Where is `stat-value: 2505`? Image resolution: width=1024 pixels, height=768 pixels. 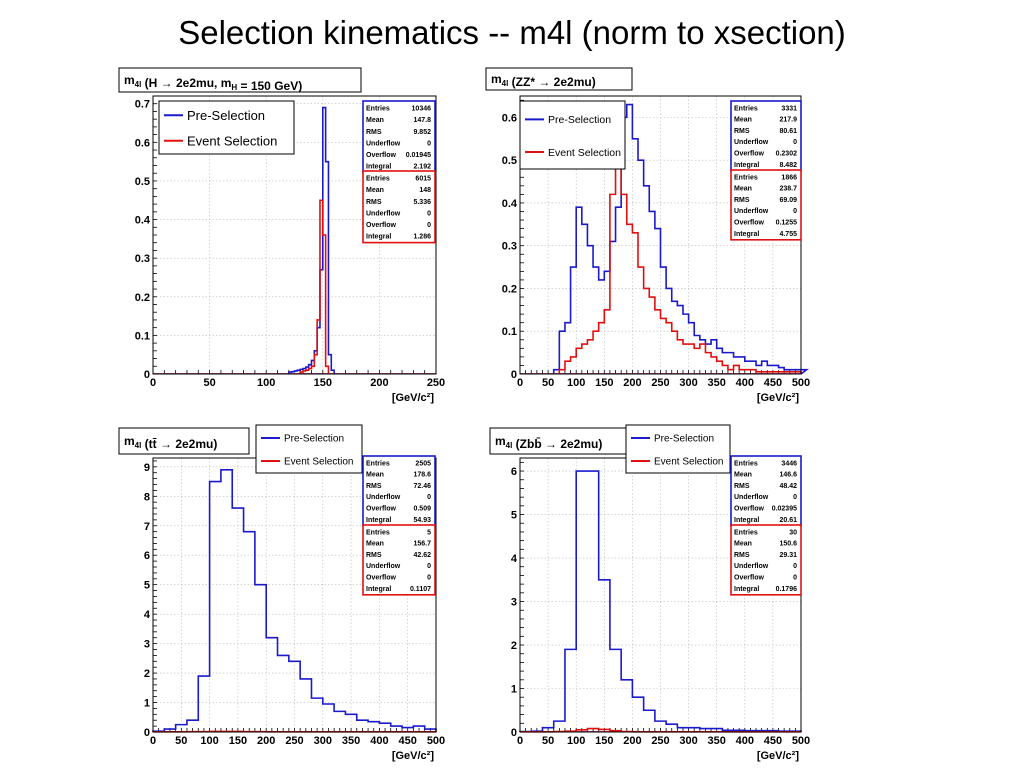
stat-value: 2505 is located at coordinates (423, 463).